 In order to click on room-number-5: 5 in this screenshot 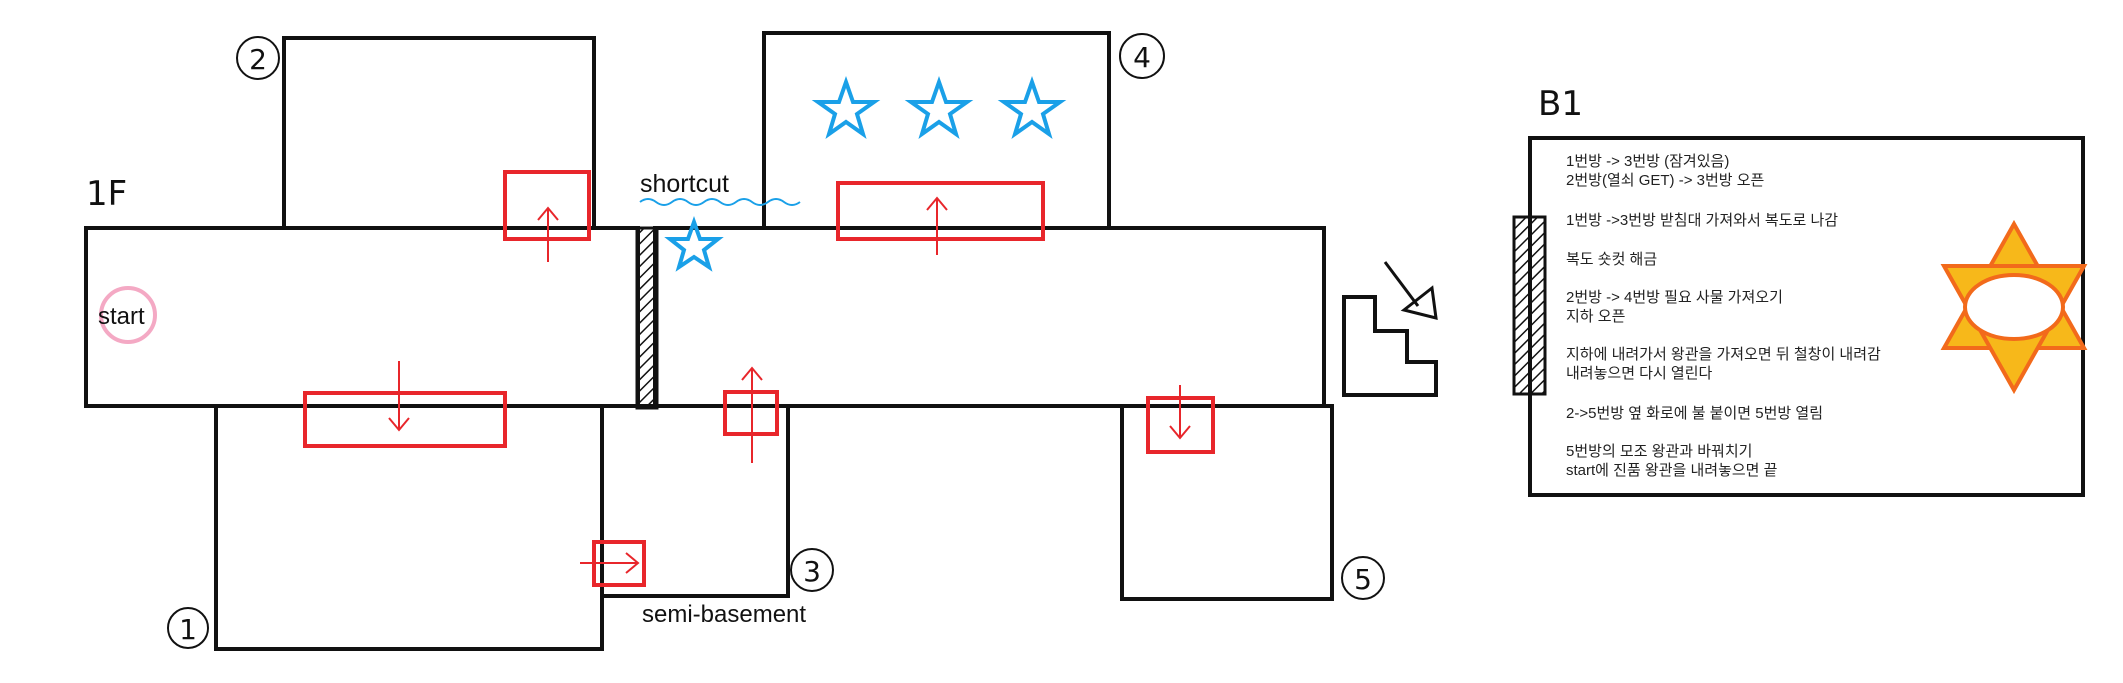, I will do `click(1363, 578)`.